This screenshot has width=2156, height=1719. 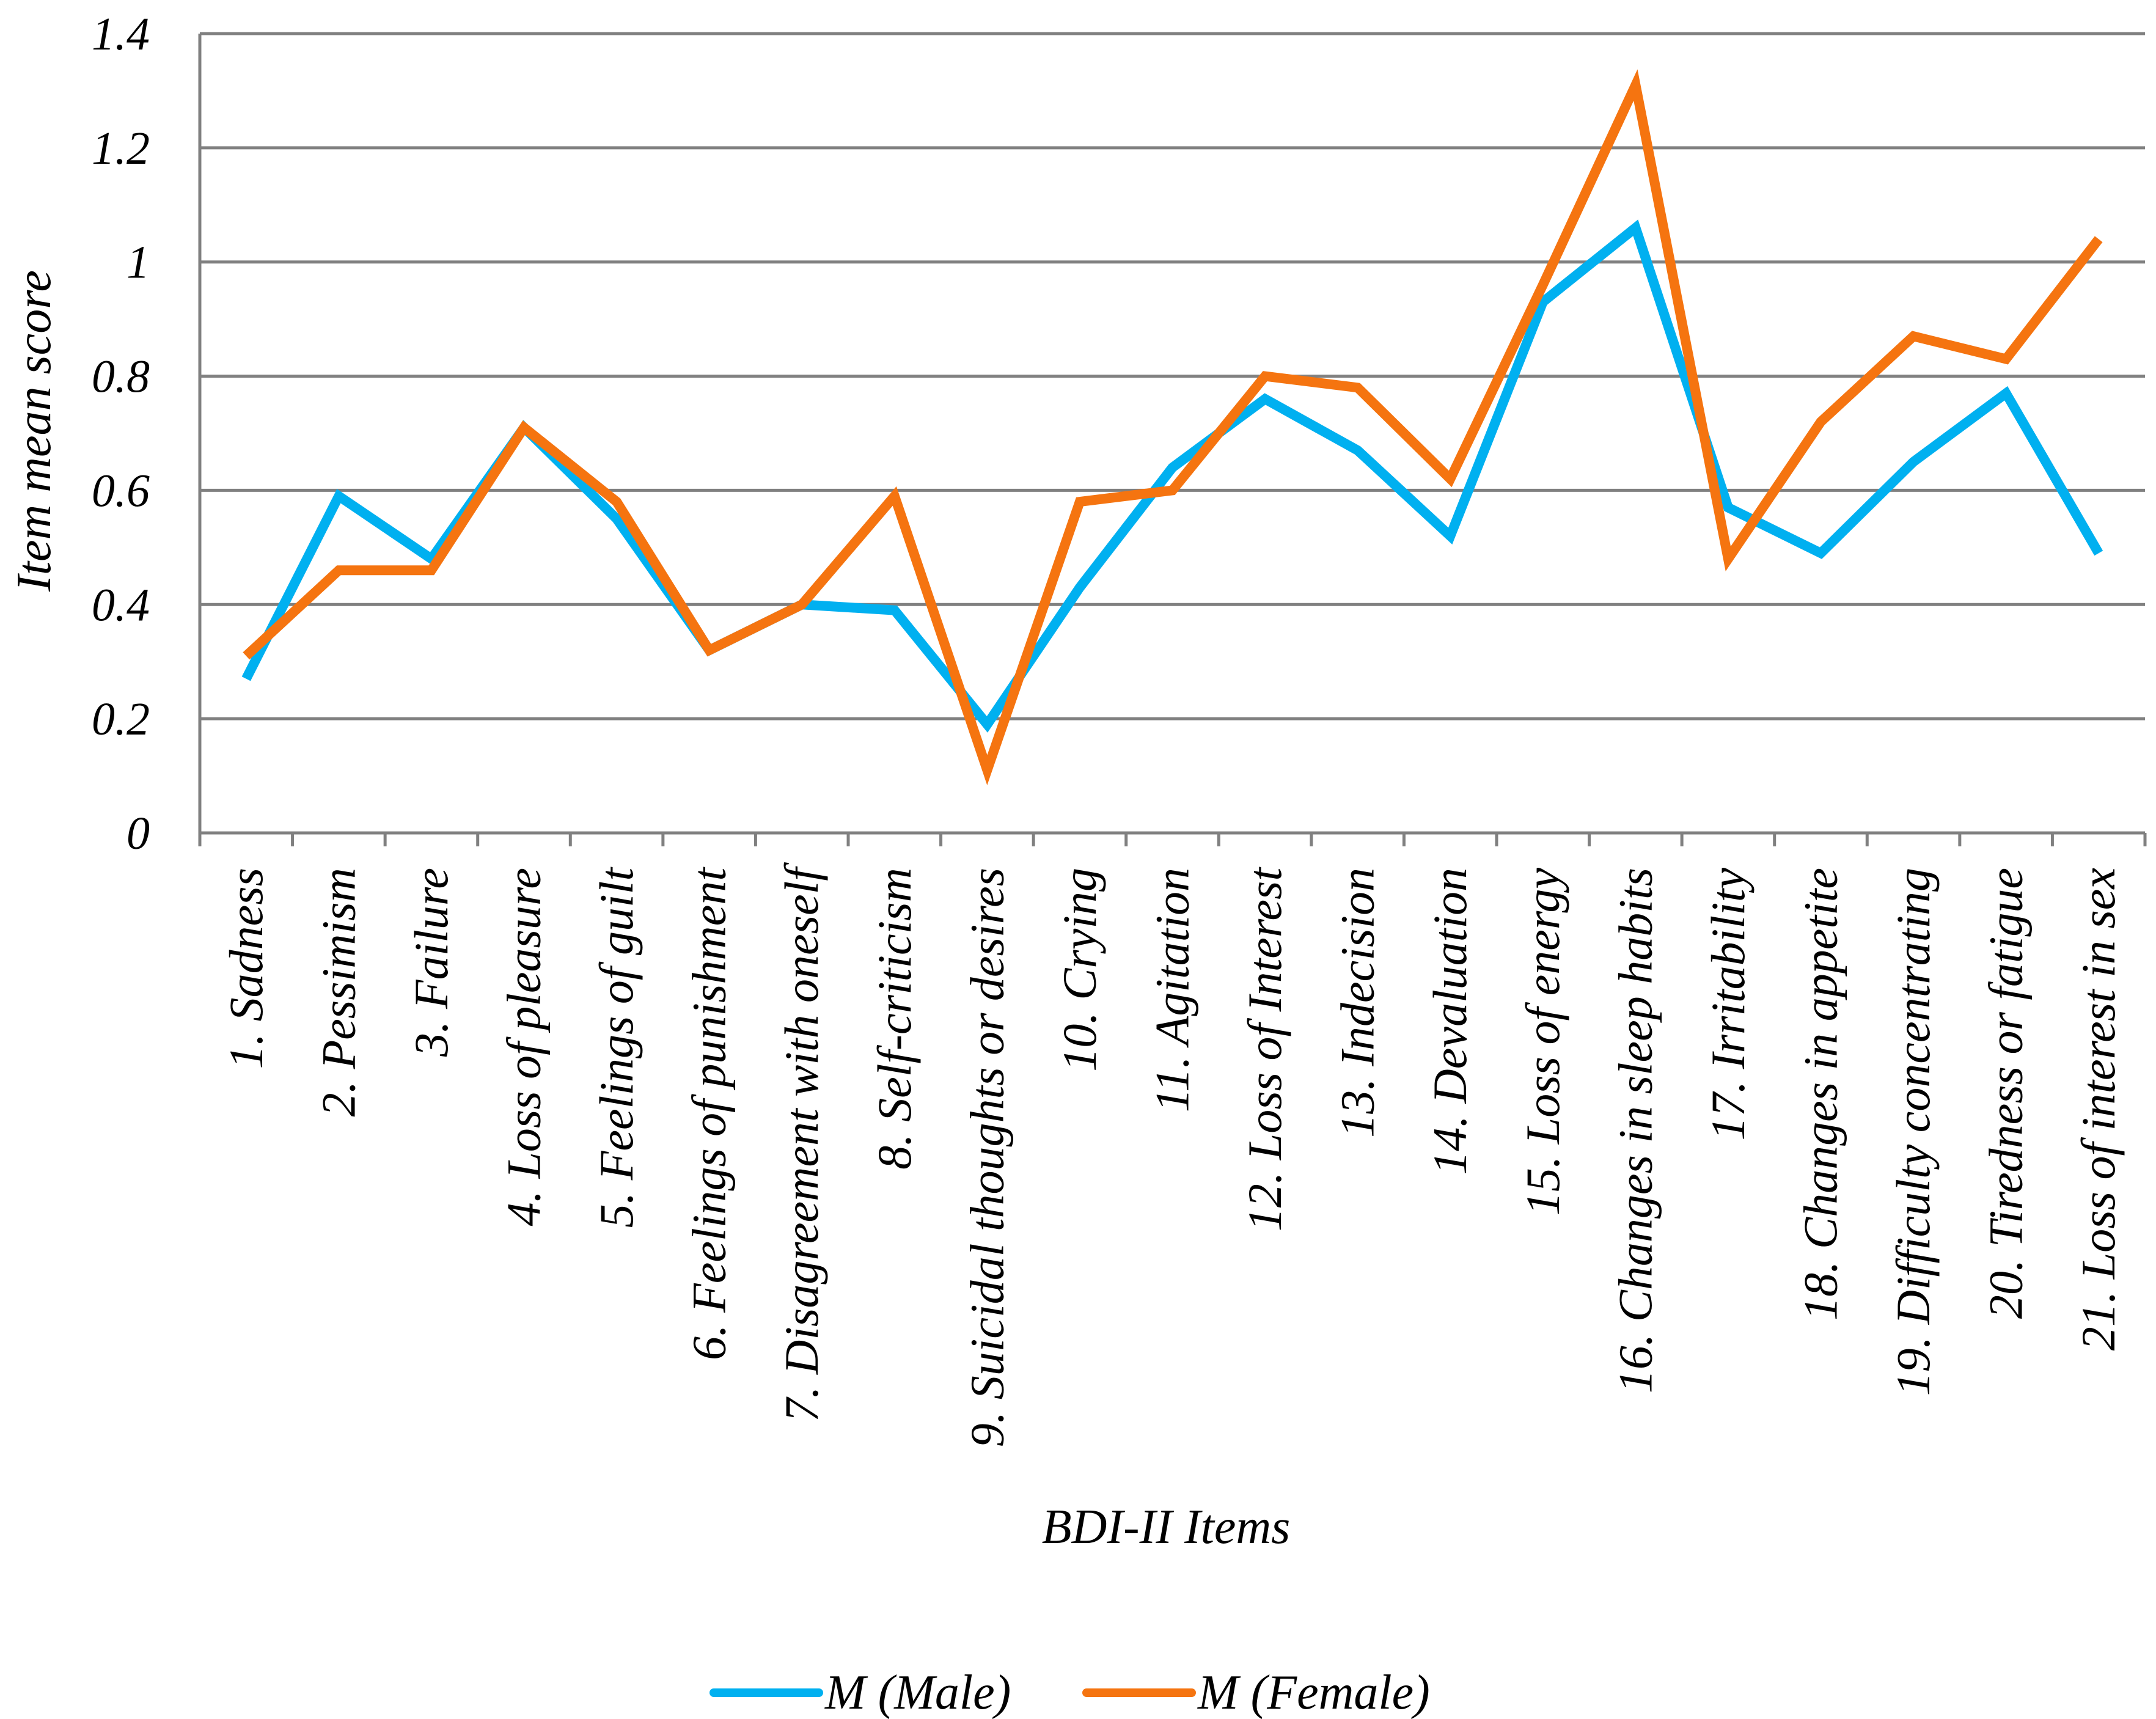 What do you see at coordinates (1450, 1021) in the screenshot?
I see `x-tick-label: 14. Devaluation` at bounding box center [1450, 1021].